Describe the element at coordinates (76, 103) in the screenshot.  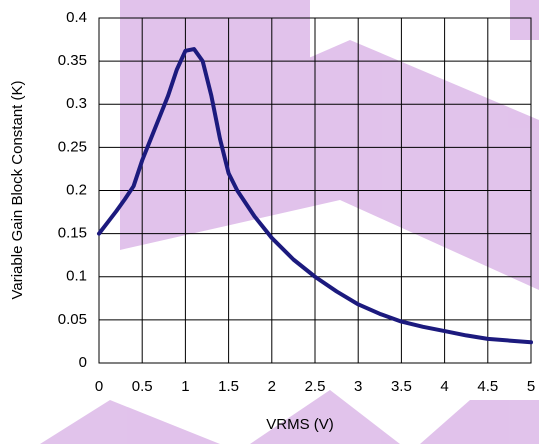
I see `y-tick-label: 0.3` at that location.